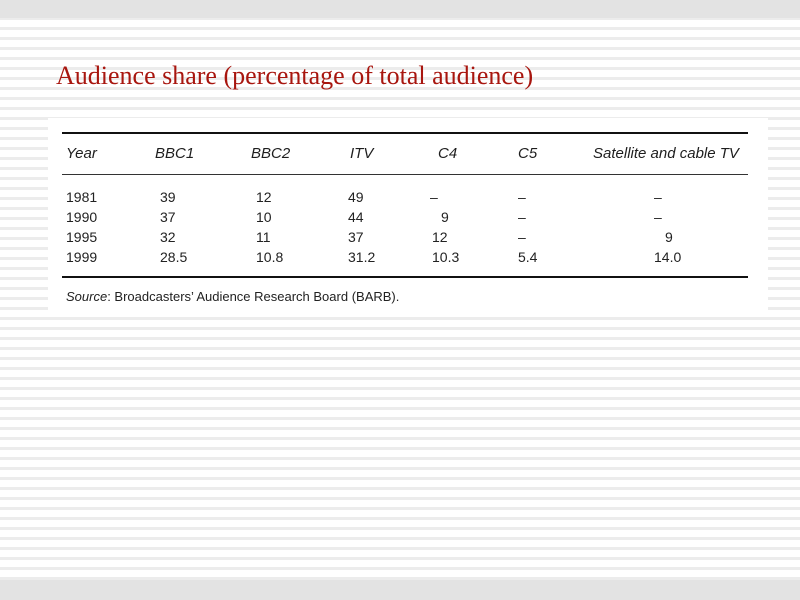  What do you see at coordinates (356, 197) in the screenshot?
I see `table-cell: 49` at bounding box center [356, 197].